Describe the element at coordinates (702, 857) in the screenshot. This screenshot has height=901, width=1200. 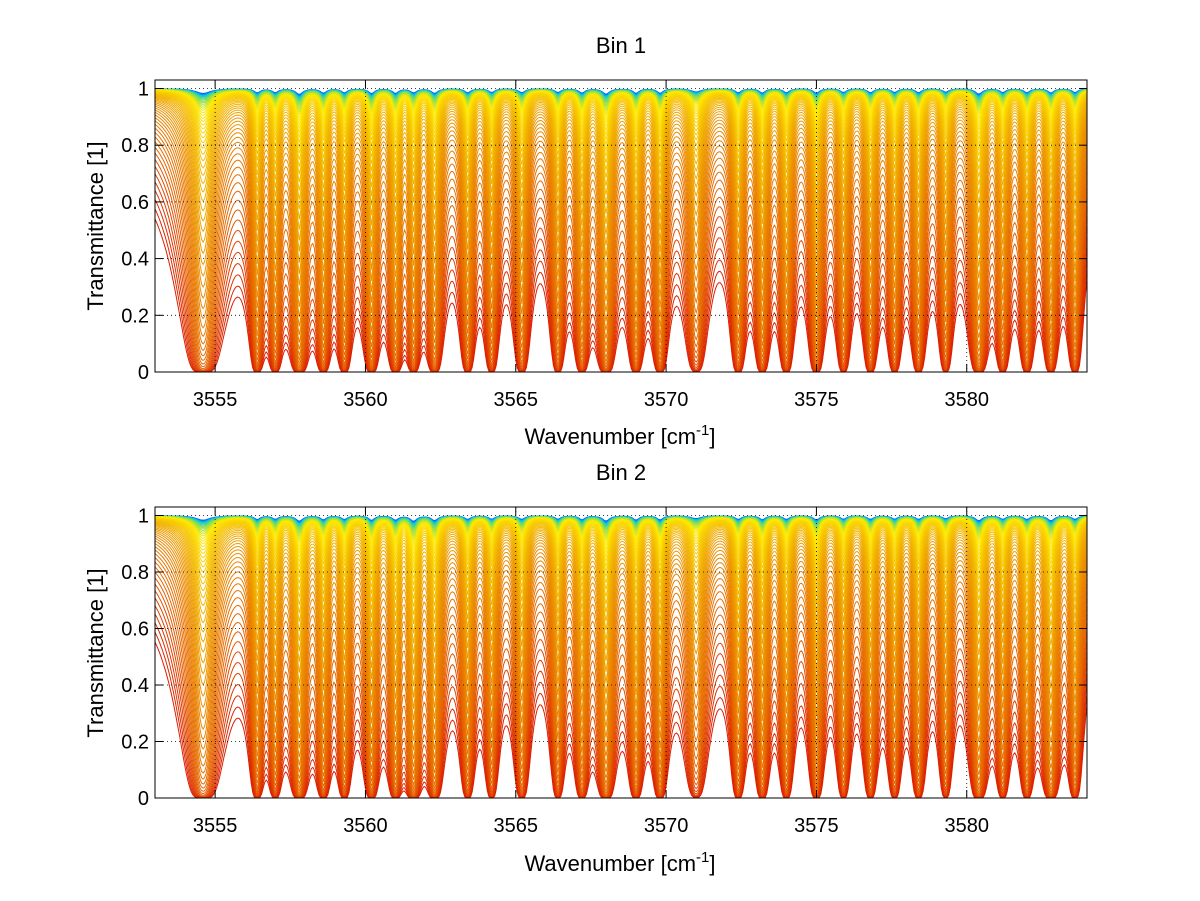
I see `x-axis-label-sup: -1` at that location.